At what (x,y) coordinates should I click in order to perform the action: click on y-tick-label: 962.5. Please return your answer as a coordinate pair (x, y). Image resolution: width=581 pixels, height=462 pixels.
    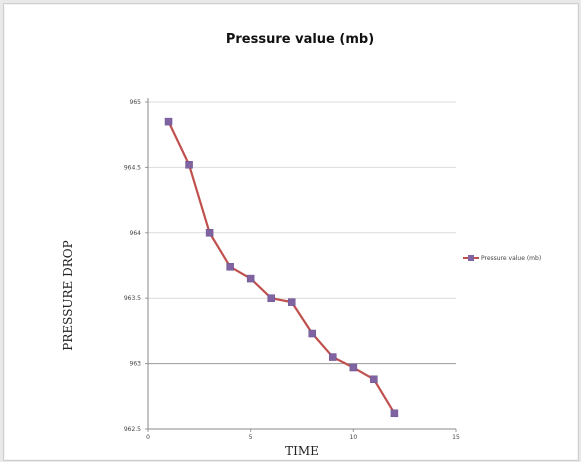
    Looking at the image, I should click on (132, 429).